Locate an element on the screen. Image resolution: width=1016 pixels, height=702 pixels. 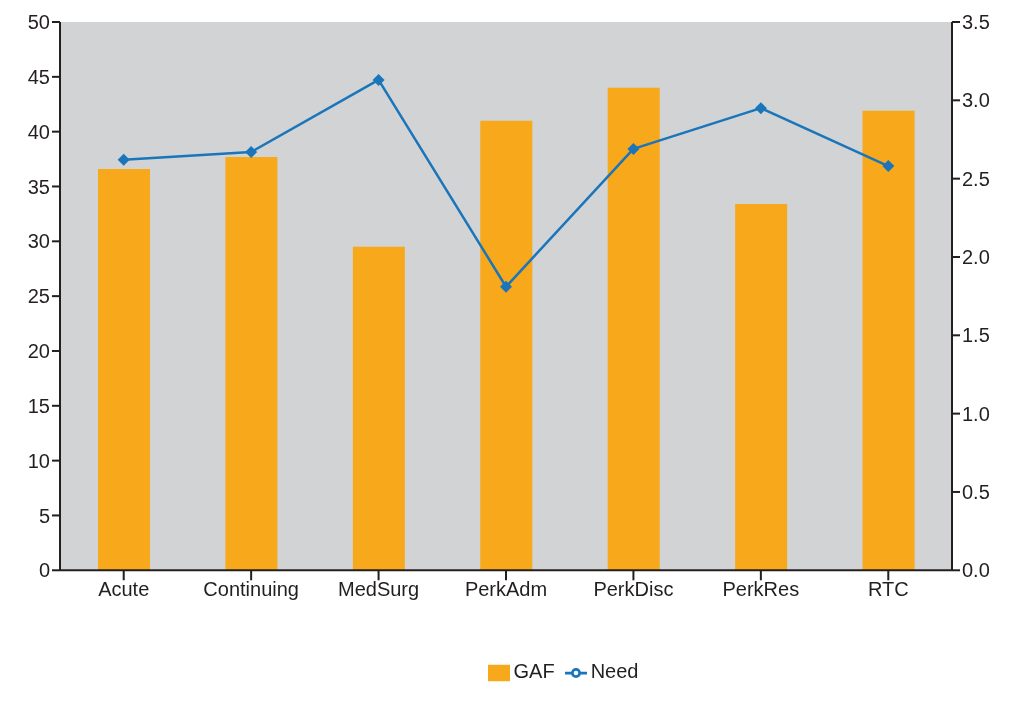
y-tick-label: 5 is located at coordinates (44, 515).